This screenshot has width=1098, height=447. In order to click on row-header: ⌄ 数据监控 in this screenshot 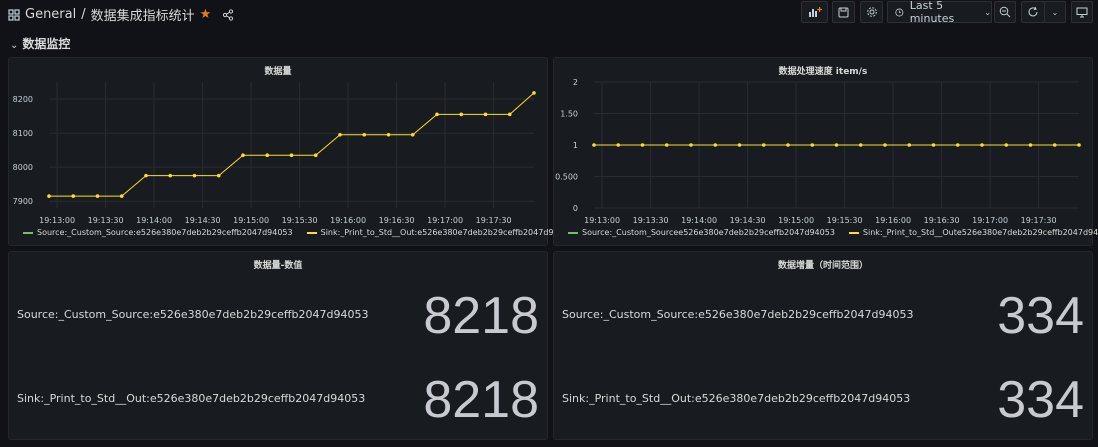, I will do `click(40, 43)`.